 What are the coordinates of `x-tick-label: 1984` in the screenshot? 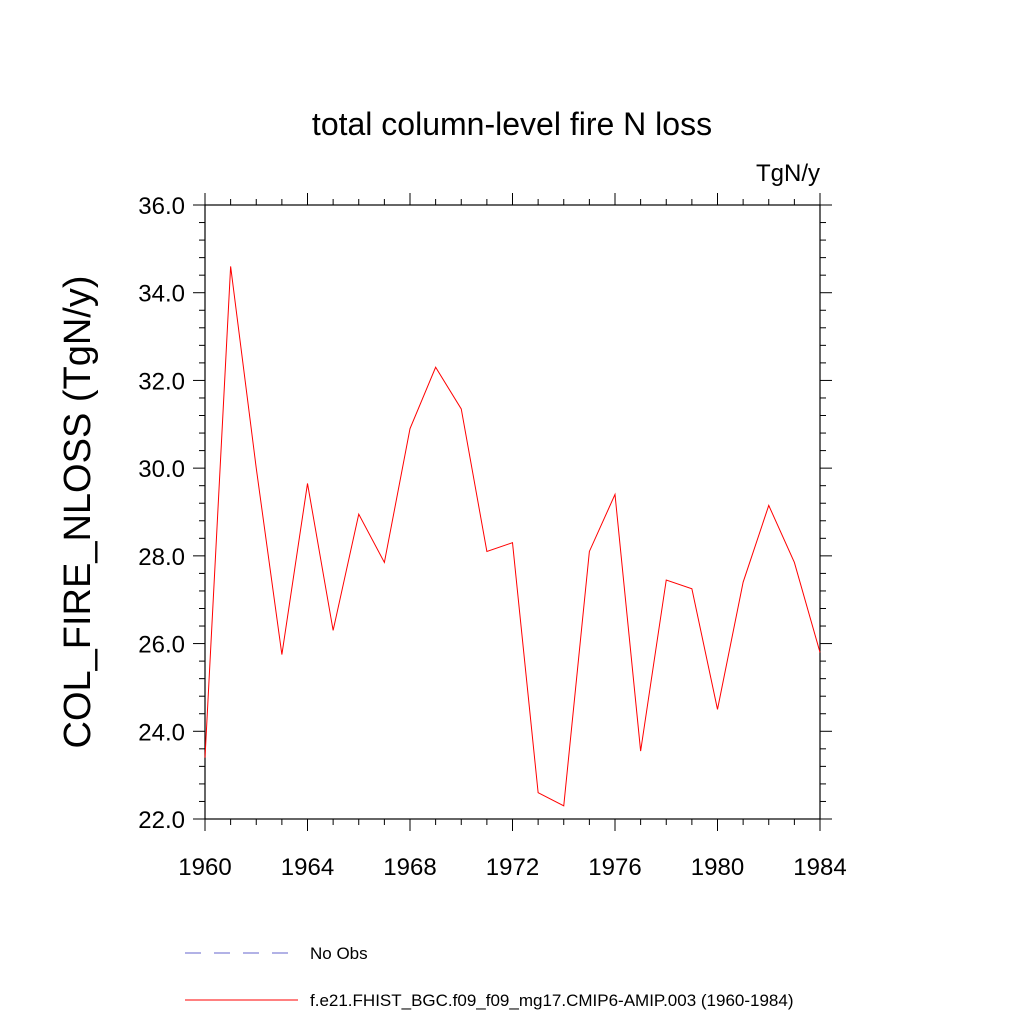 It's located at (819, 867).